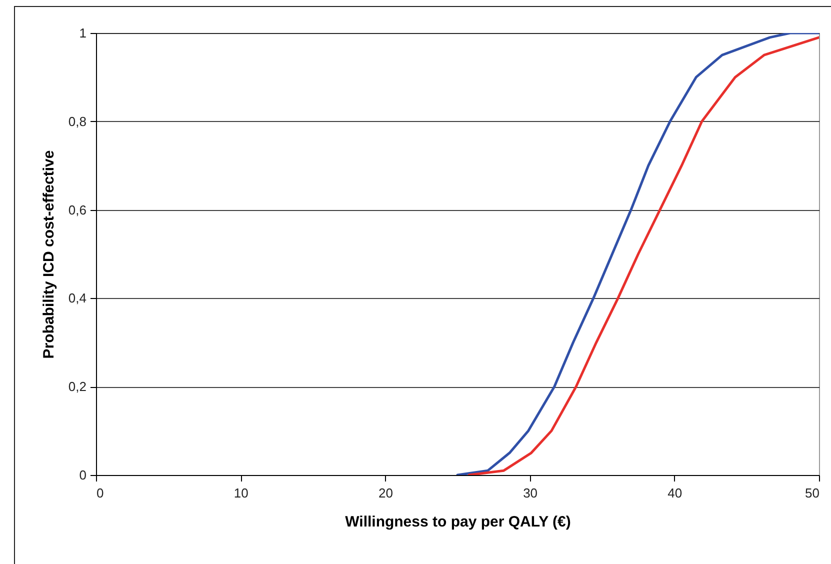  What do you see at coordinates (77, 386) in the screenshot?
I see `y-tick-label: 0,2` at bounding box center [77, 386].